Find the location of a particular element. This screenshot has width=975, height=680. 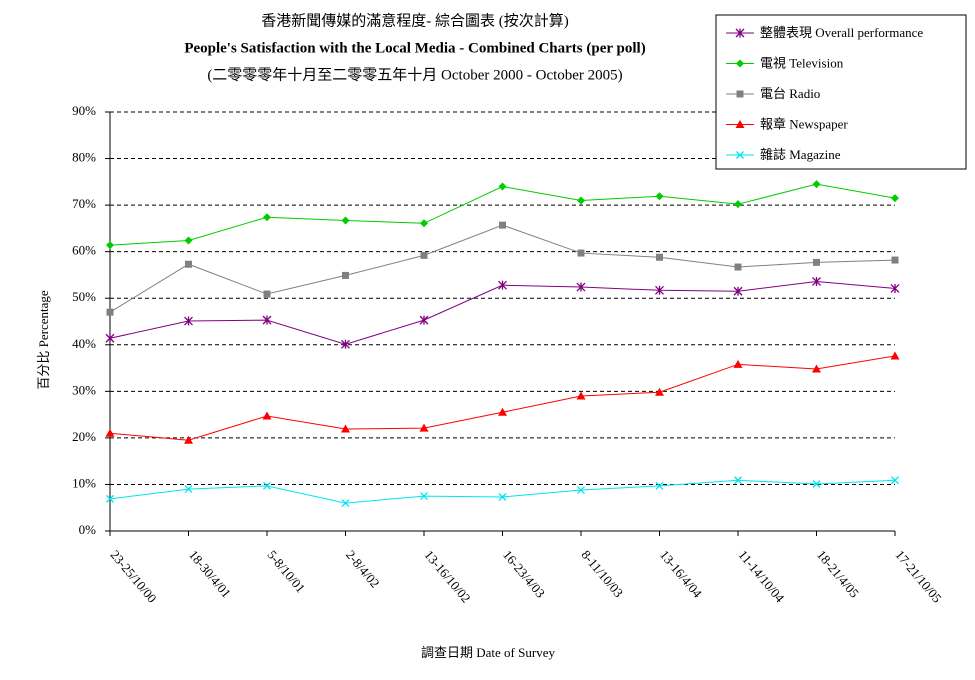

y-tick-label: 60% is located at coordinates (84, 250).